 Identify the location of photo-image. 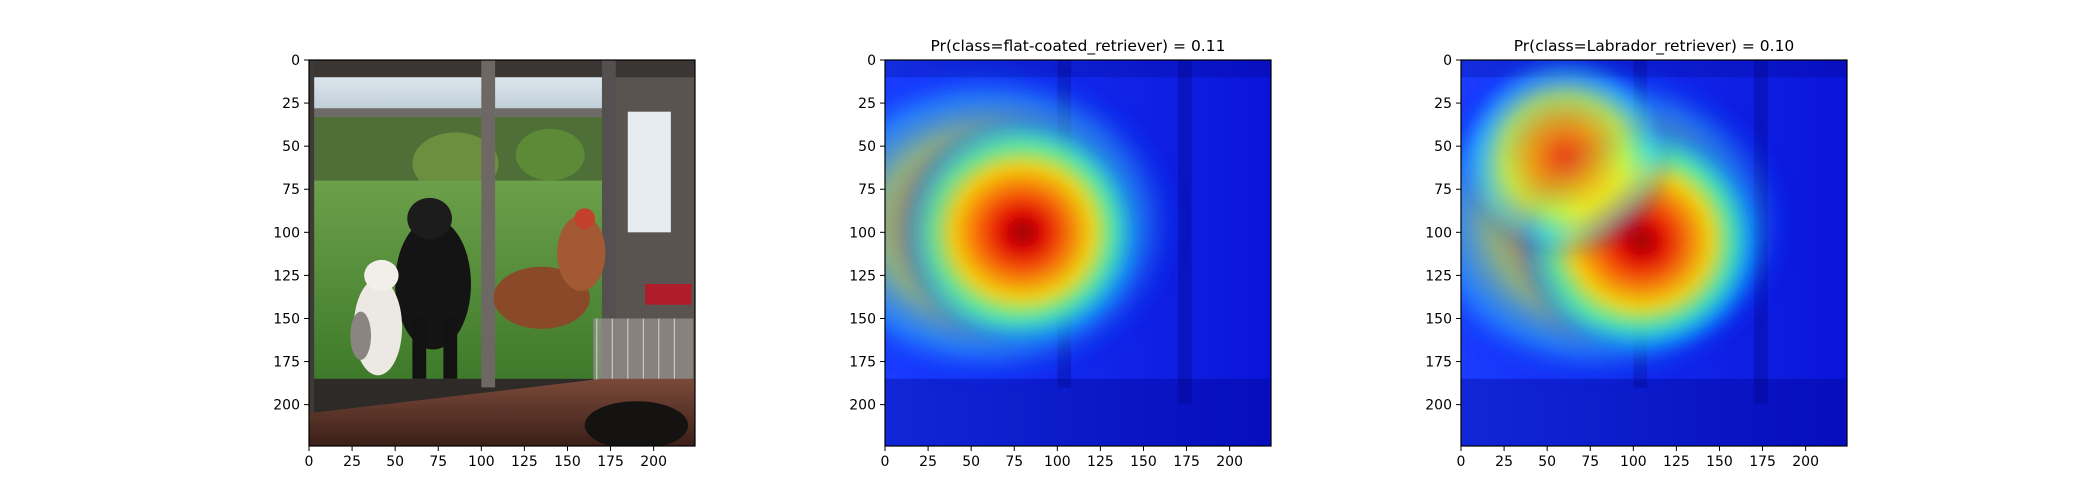
(502, 253).